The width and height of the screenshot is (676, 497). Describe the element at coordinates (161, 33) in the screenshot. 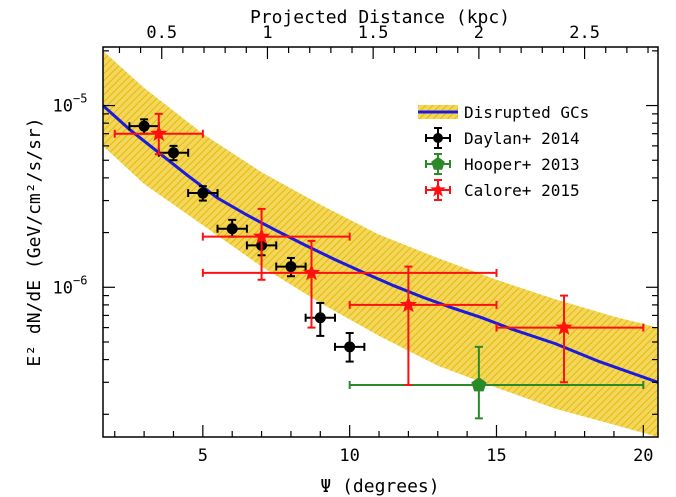

I see `top-x-tick-label: 0.5` at that location.